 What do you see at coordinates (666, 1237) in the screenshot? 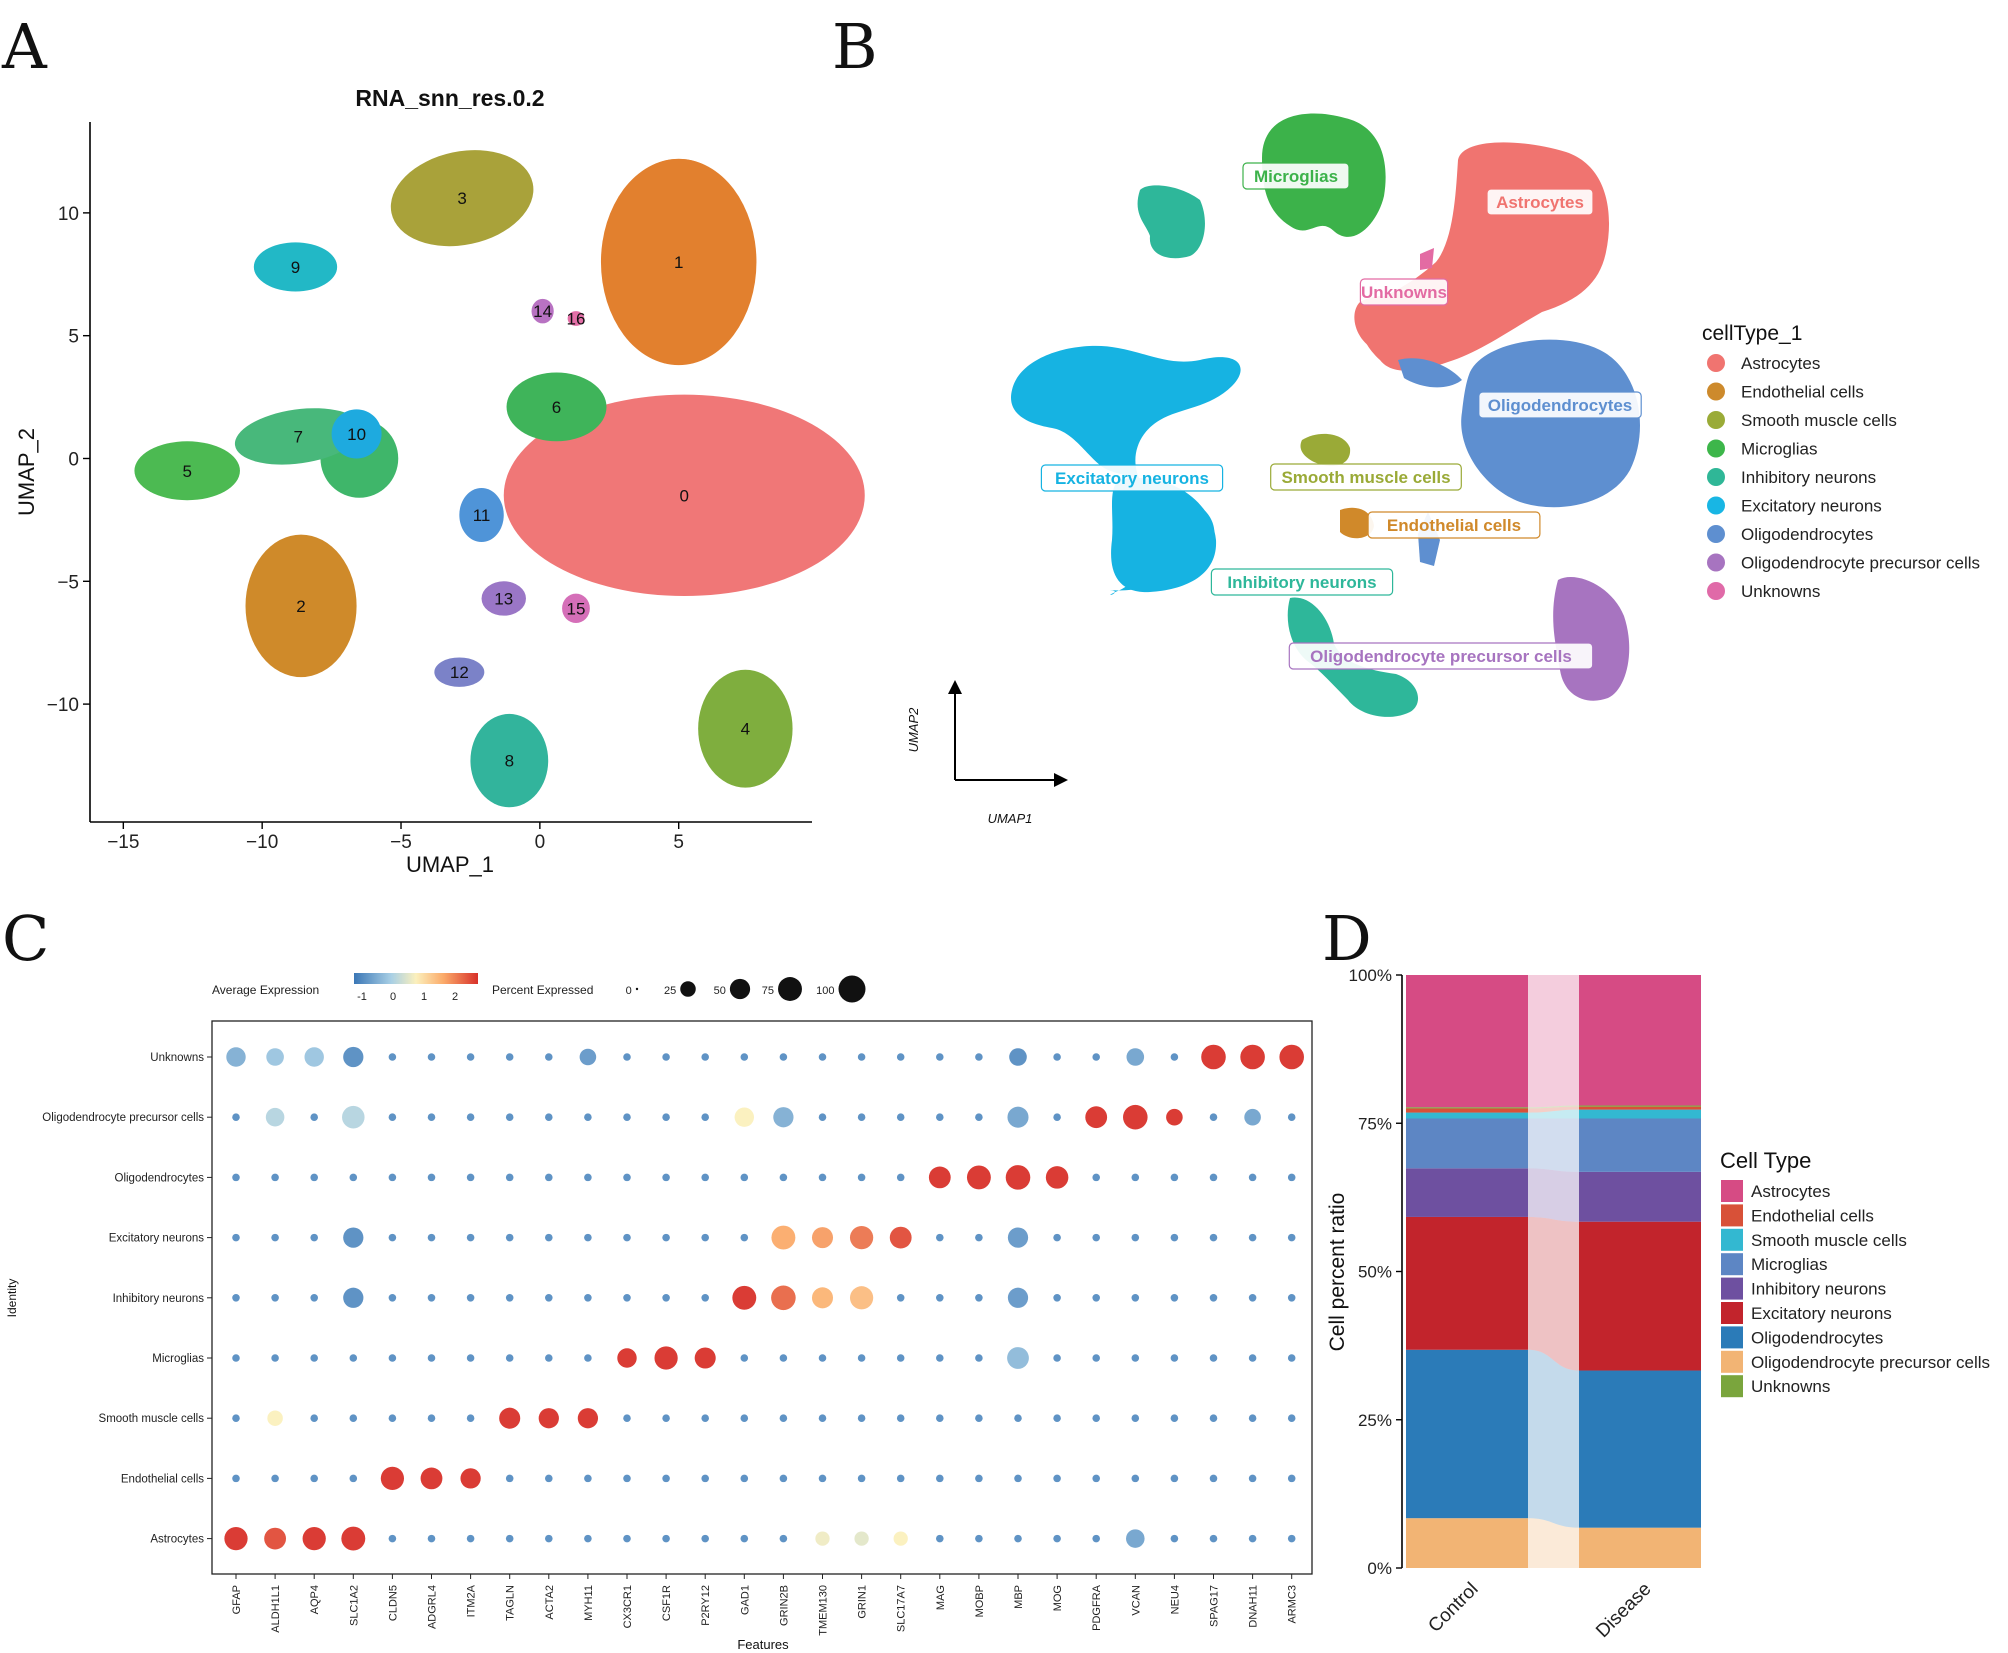
I see `dot-CSF1R` at bounding box center [666, 1237].